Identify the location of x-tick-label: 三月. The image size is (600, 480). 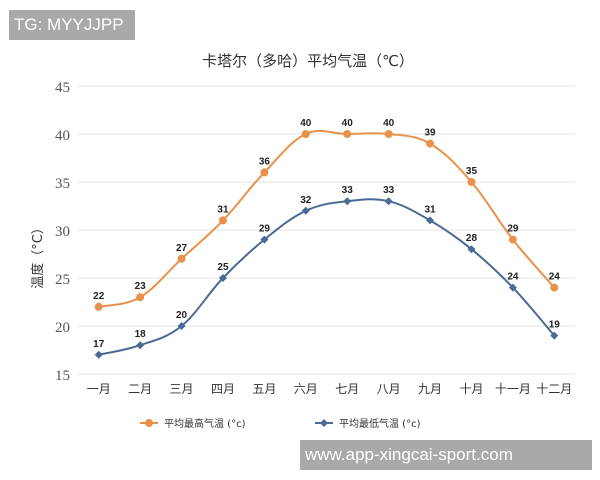
(182, 389).